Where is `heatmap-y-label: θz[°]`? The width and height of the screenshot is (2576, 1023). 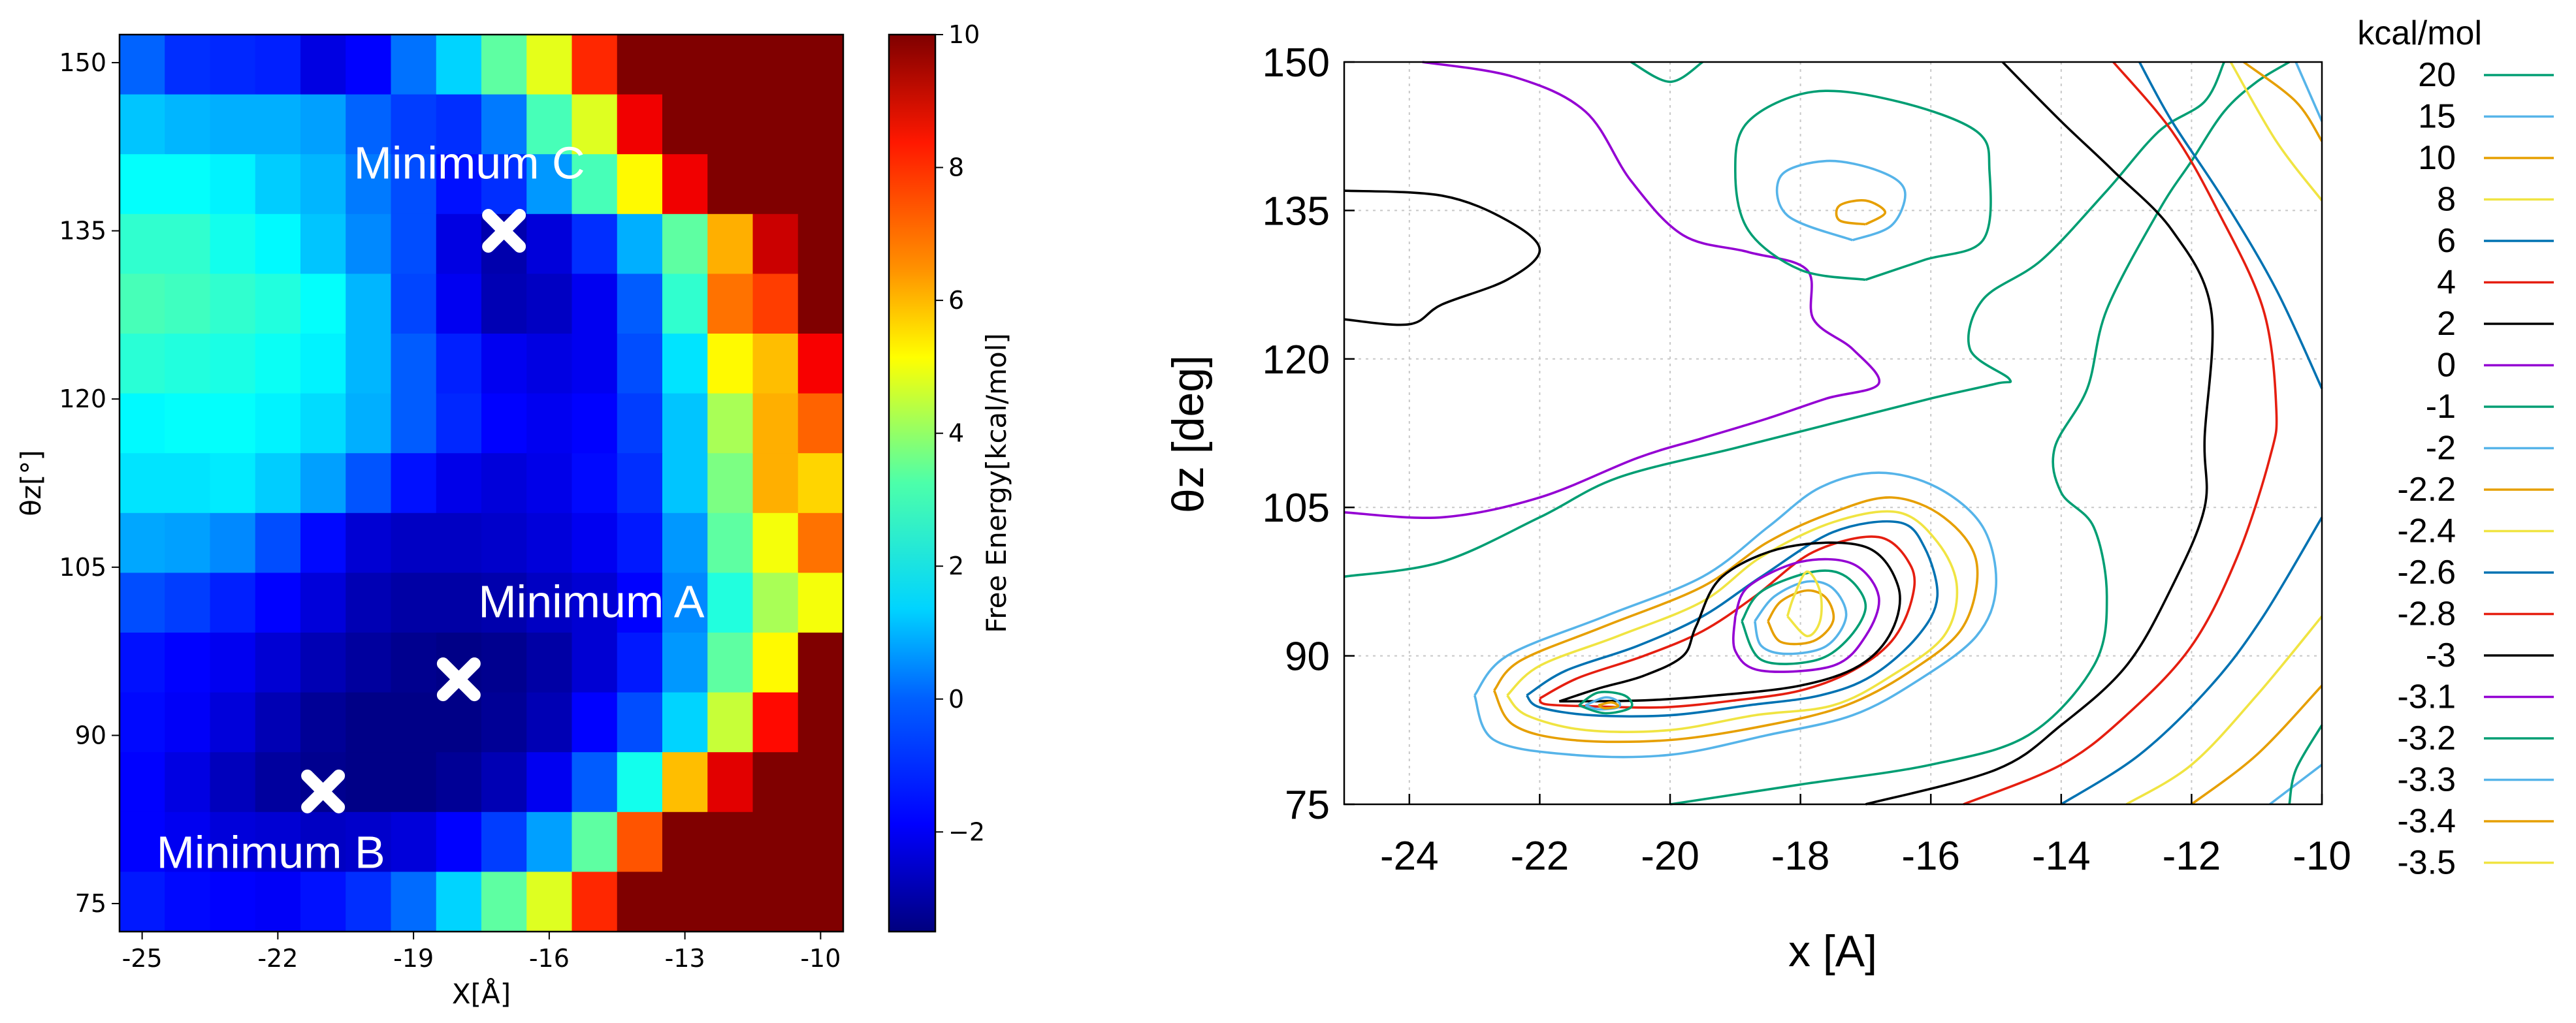 heatmap-y-label: θz[°] is located at coordinates (31, 483).